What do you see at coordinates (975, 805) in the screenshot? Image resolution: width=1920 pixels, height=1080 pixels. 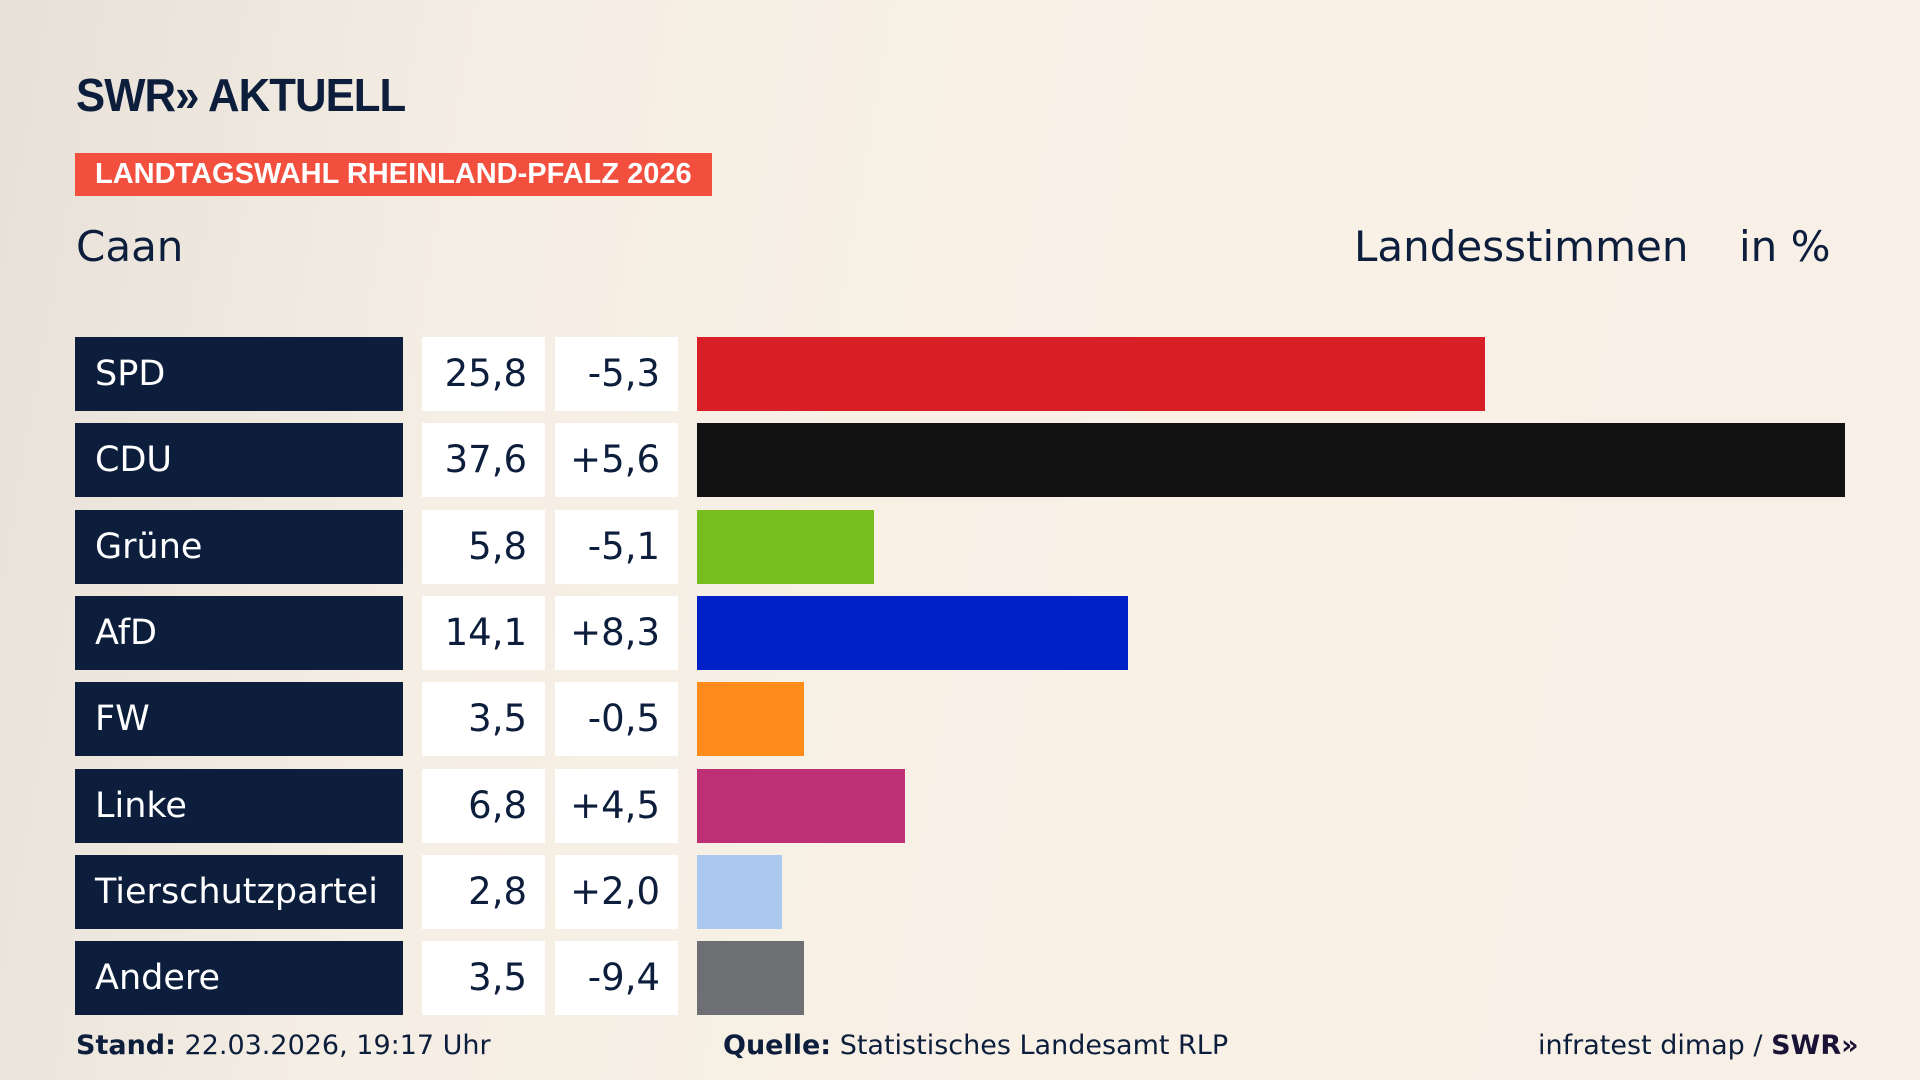 I see `party-row: Linke 6,8 +4,5` at bounding box center [975, 805].